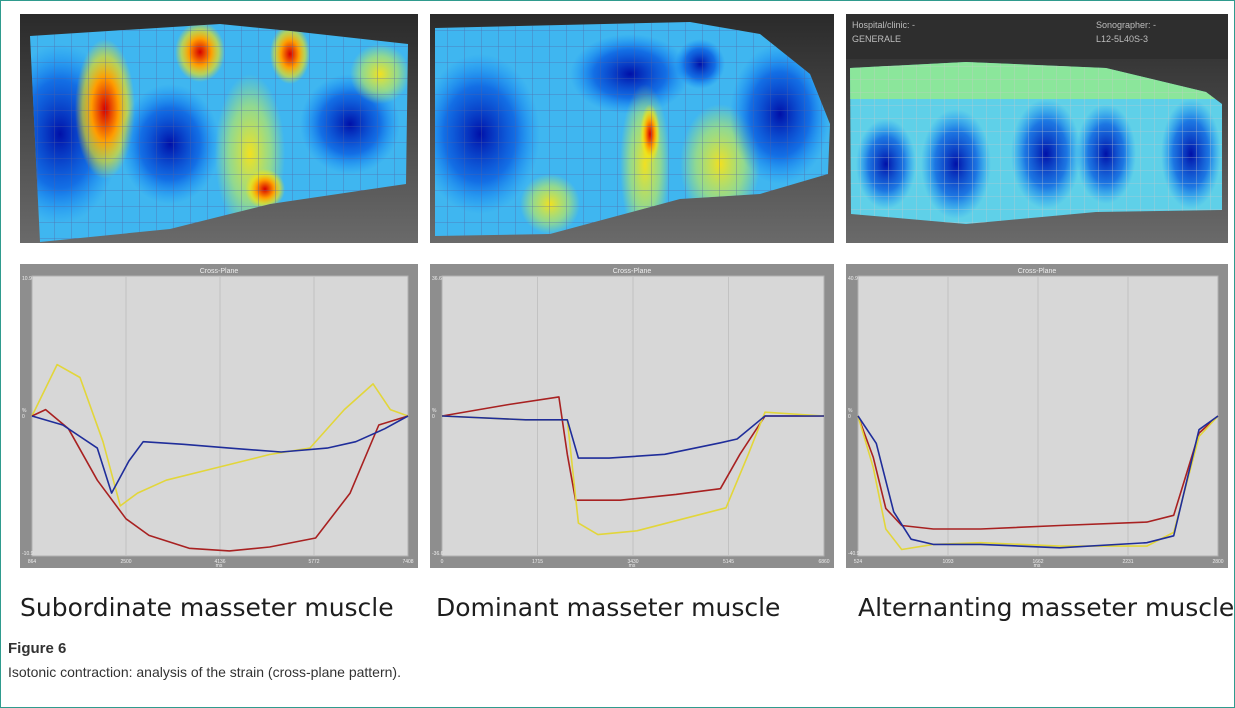 The height and width of the screenshot is (708, 1235). I want to click on ultrasound-image-subordinate, so click(219, 128).